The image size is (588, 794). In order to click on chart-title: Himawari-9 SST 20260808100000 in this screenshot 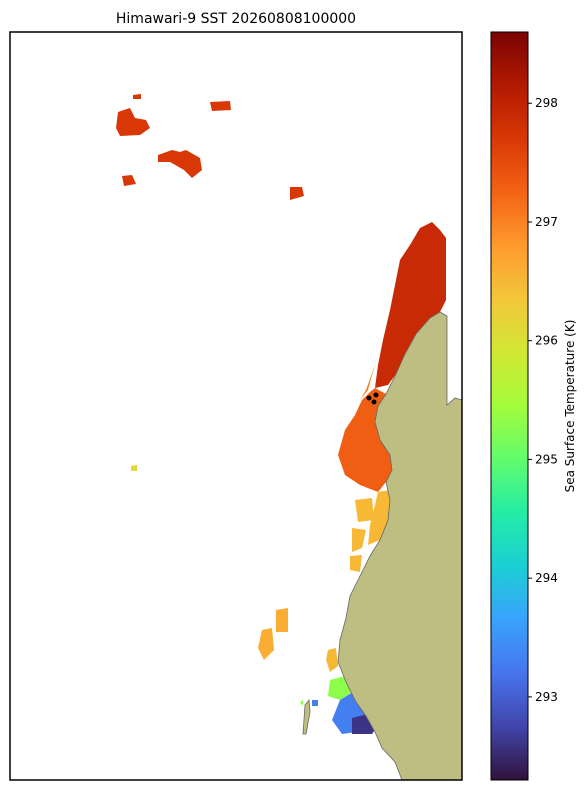, I will do `click(236, 19)`.